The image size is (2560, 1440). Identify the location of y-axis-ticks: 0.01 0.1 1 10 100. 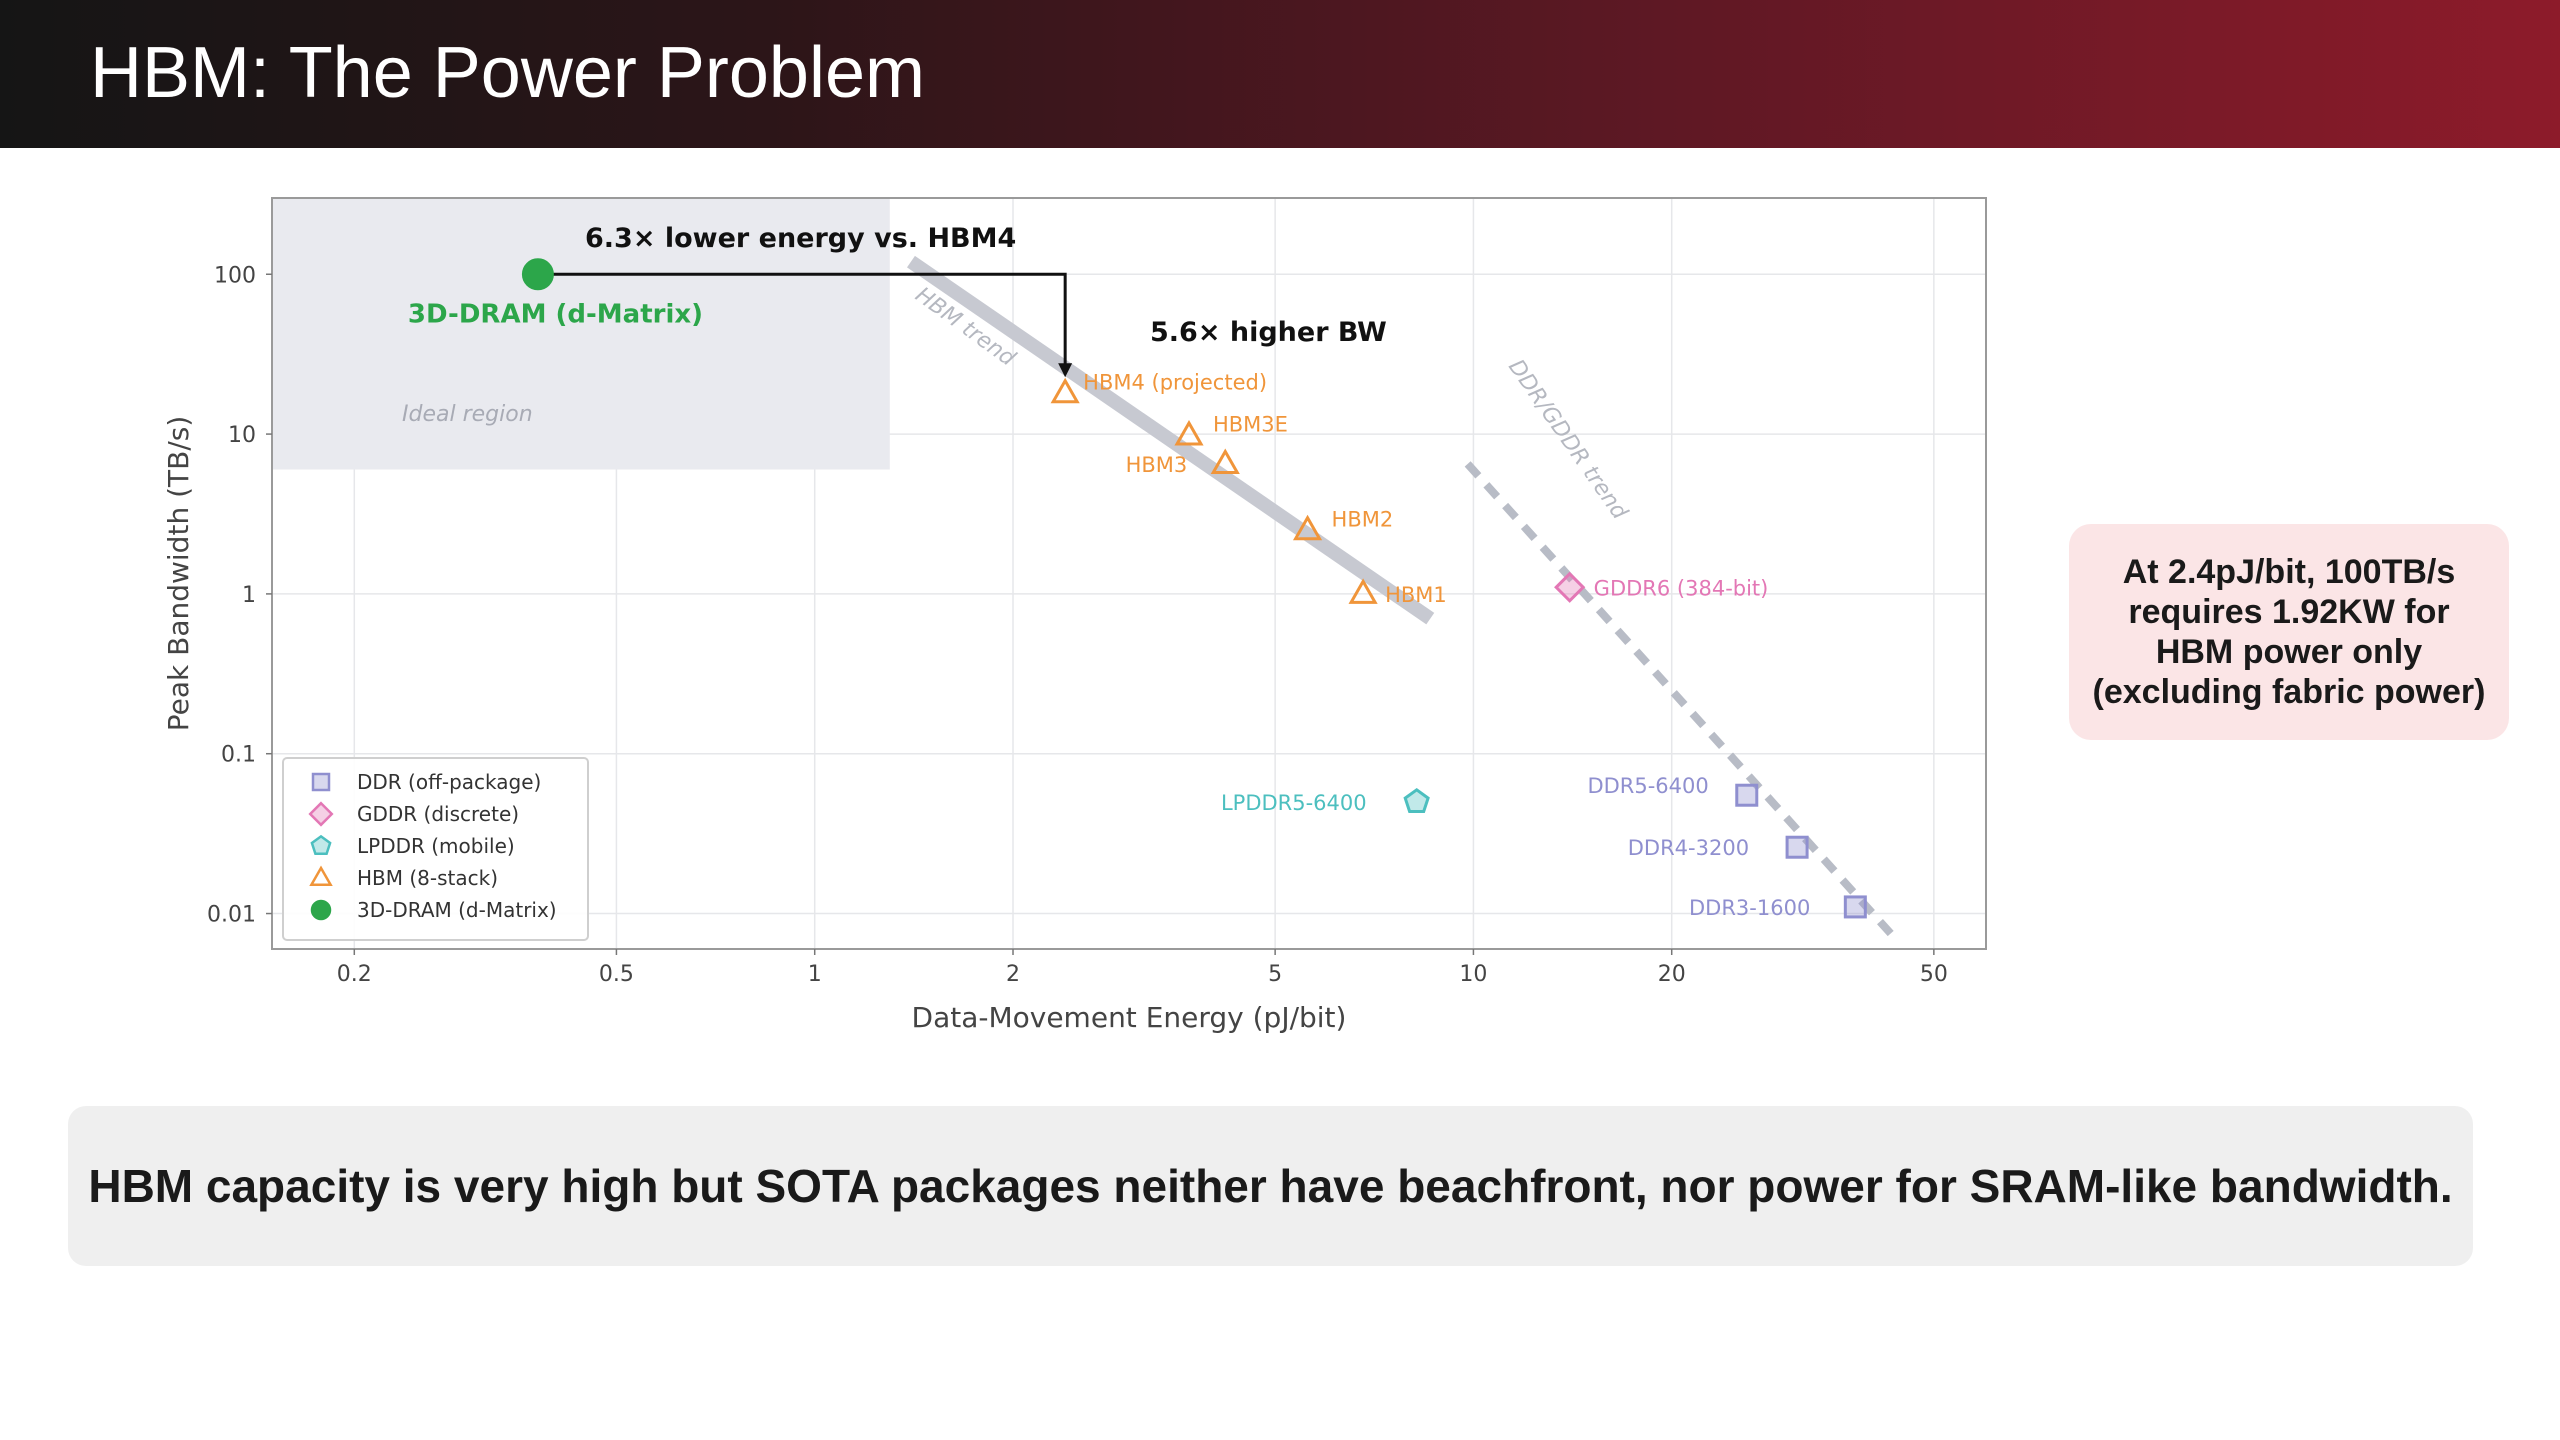
(239, 595).